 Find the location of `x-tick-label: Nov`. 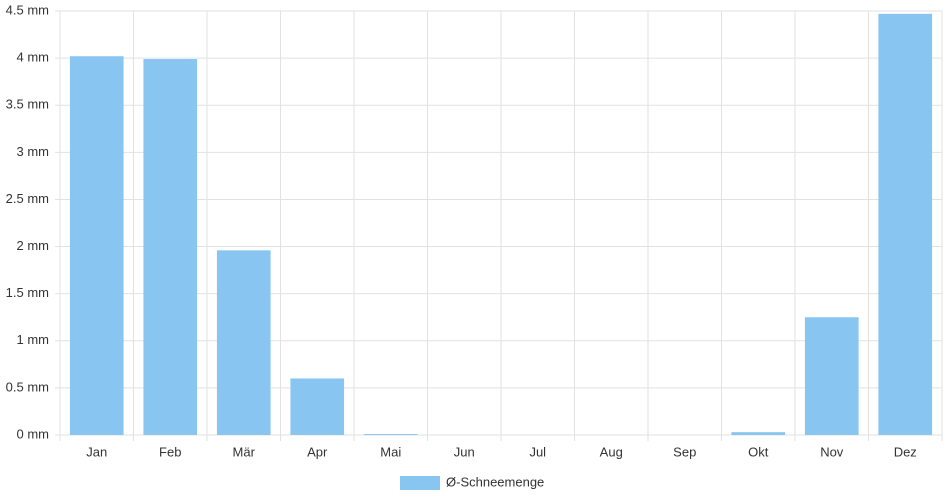

x-tick-label: Nov is located at coordinates (832, 451).